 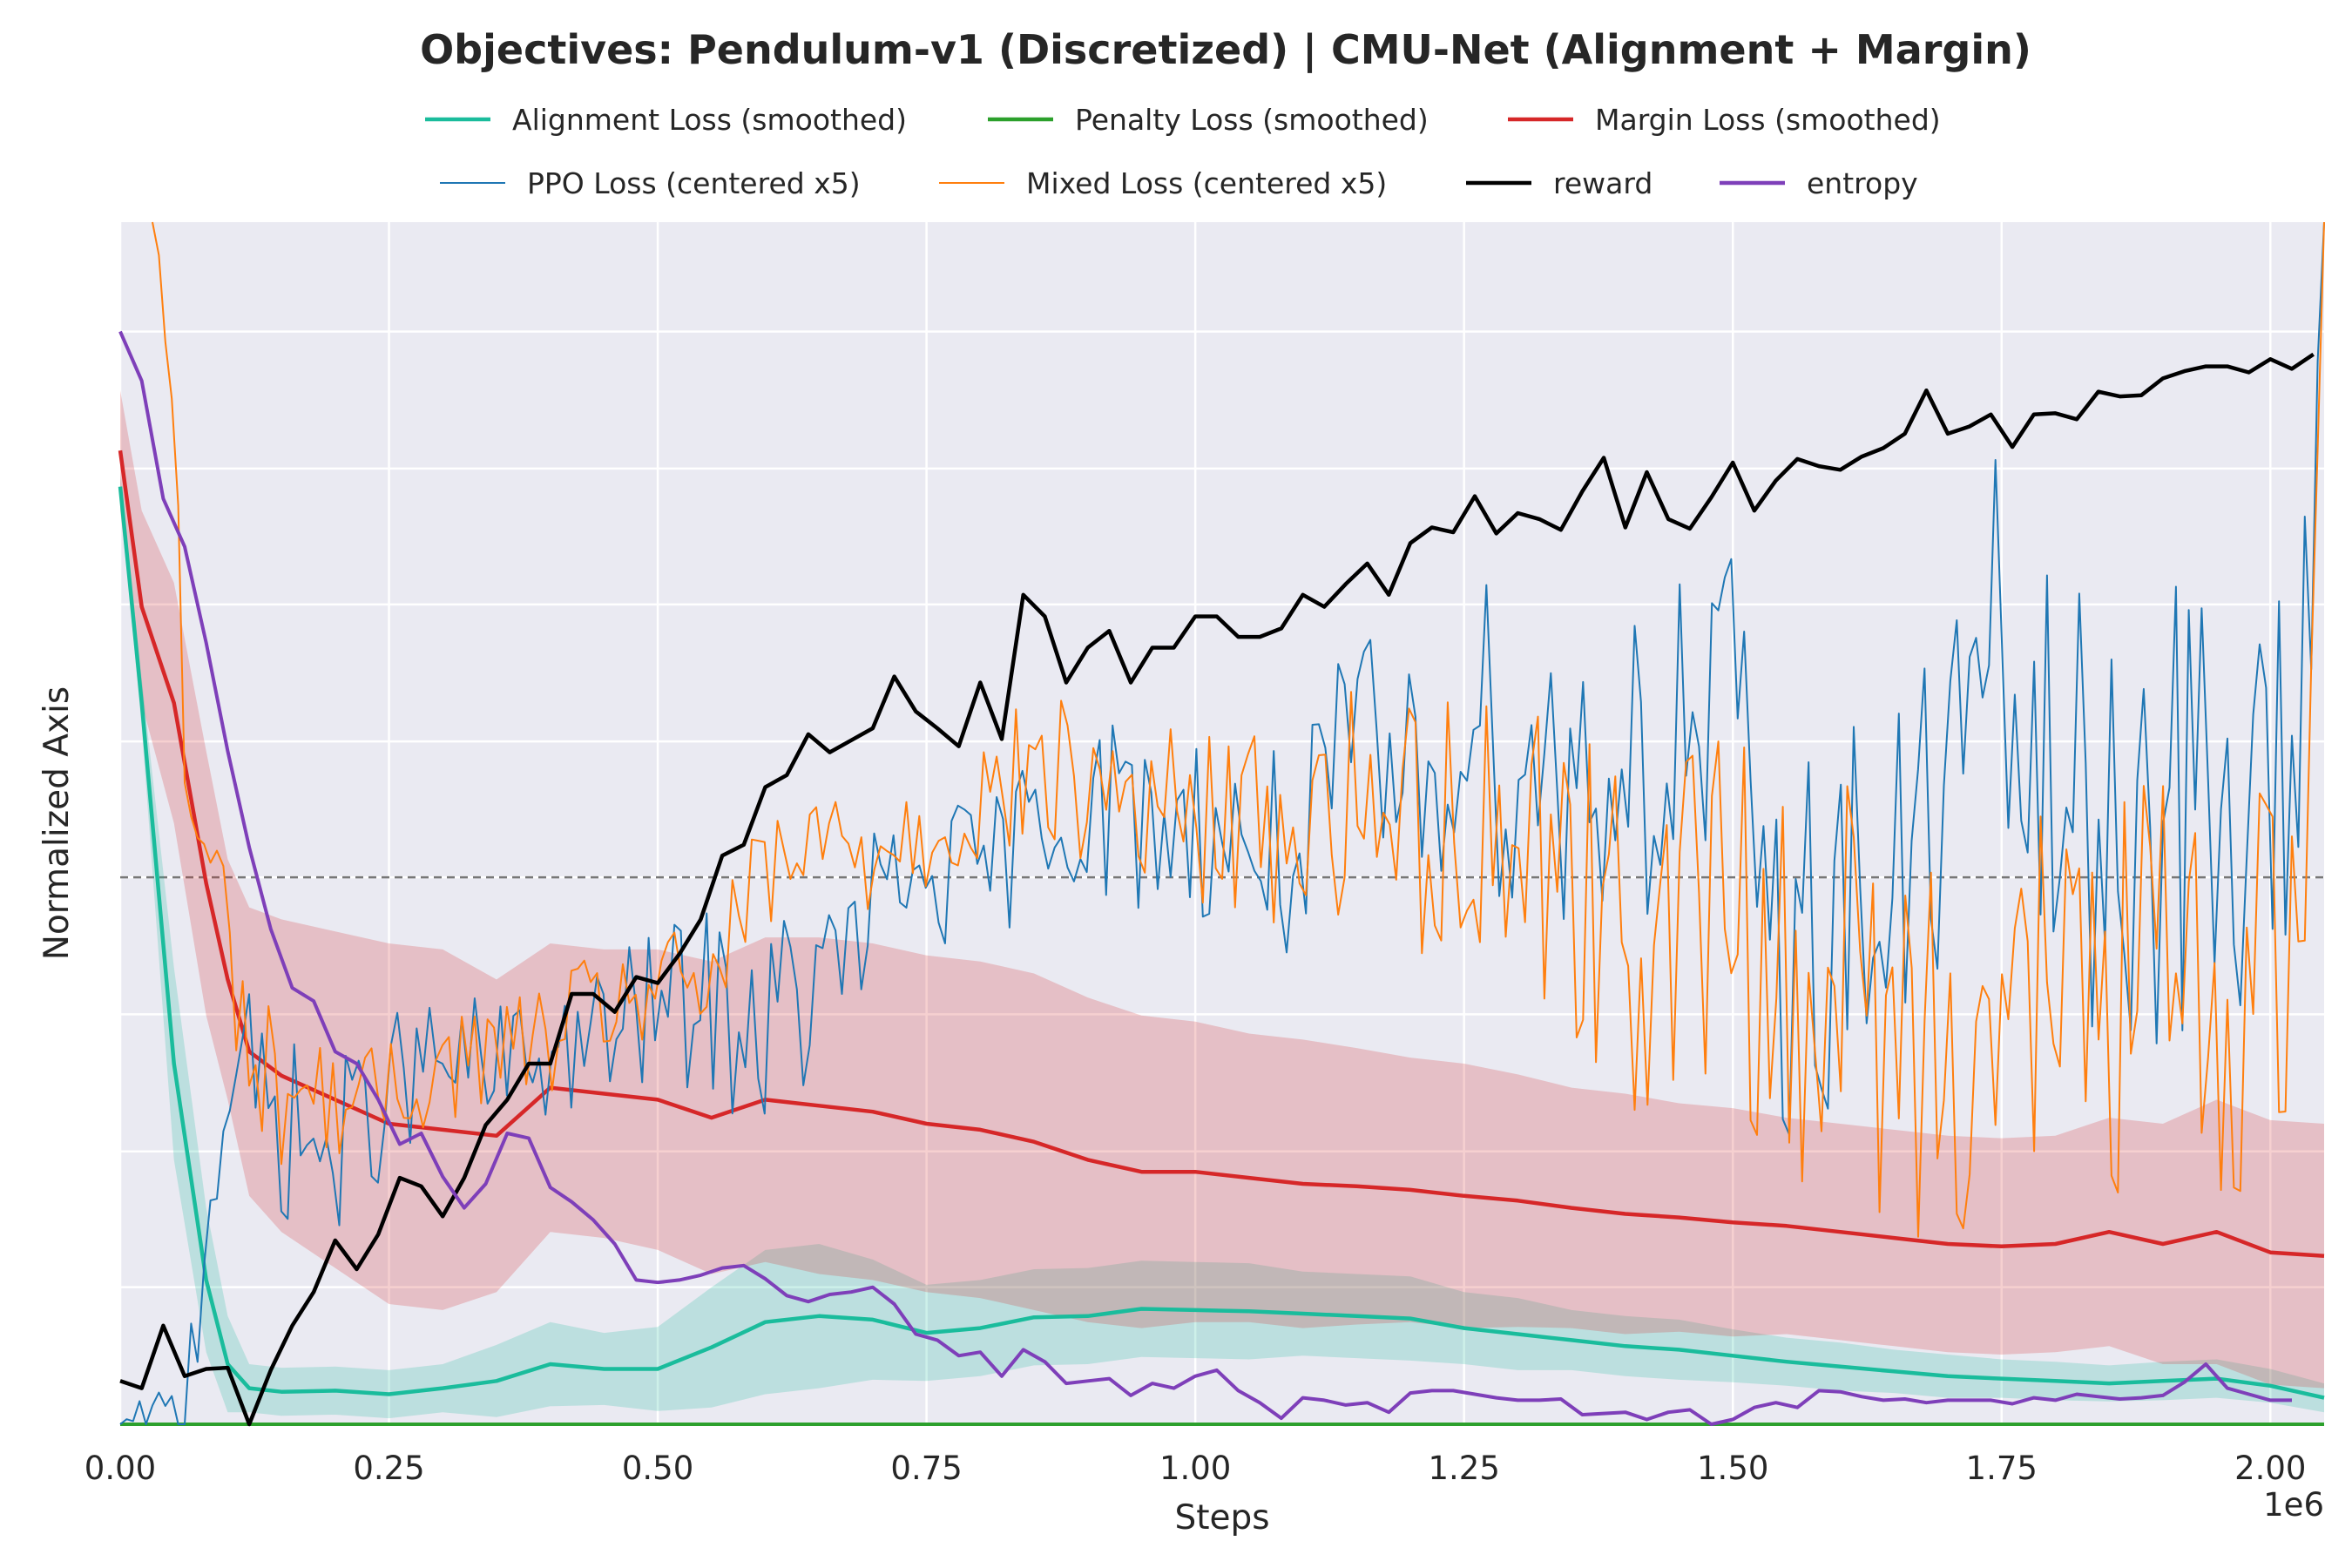 What do you see at coordinates (2270, 1468) in the screenshot?
I see `x-tick-label: 2.00` at bounding box center [2270, 1468].